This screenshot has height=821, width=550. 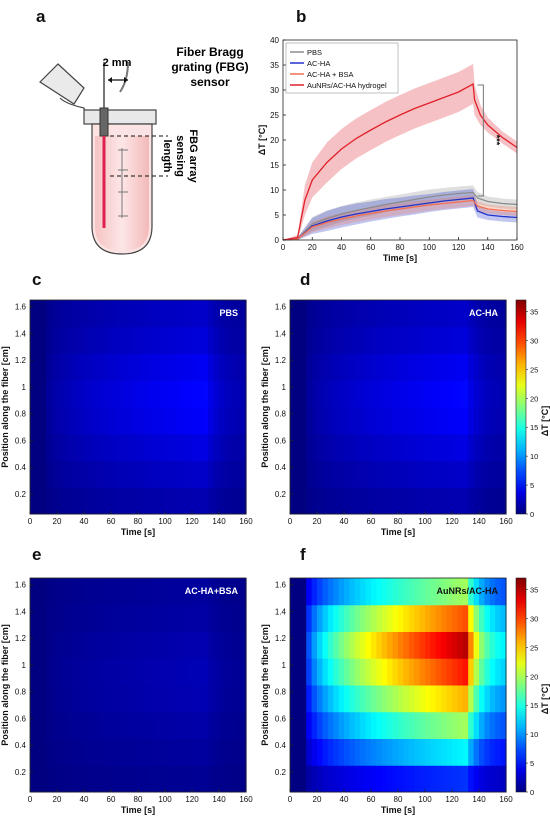 I want to click on x-tick-label-e: 20, so click(x=57, y=799).